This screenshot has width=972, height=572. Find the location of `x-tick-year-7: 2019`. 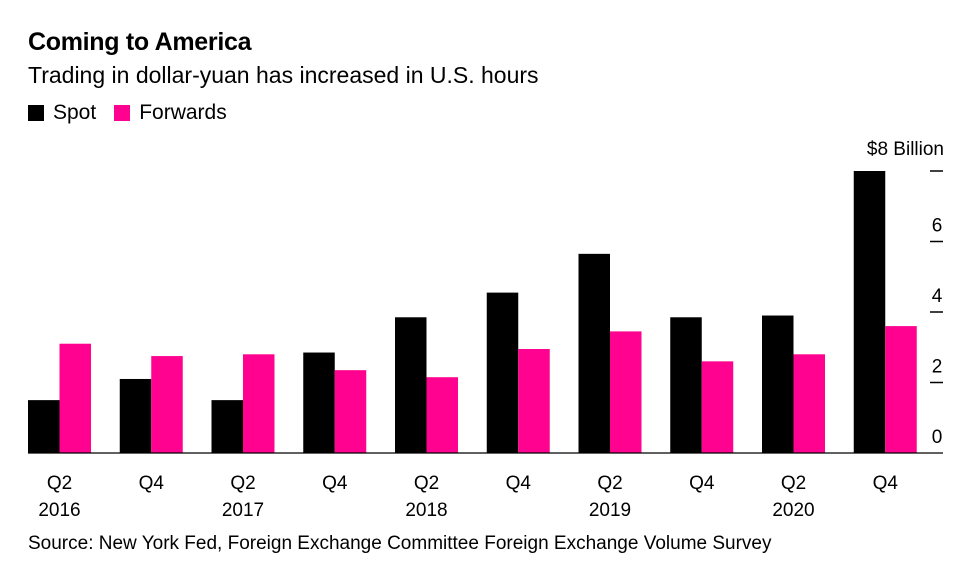

x-tick-year-7: 2019 is located at coordinates (610, 510).